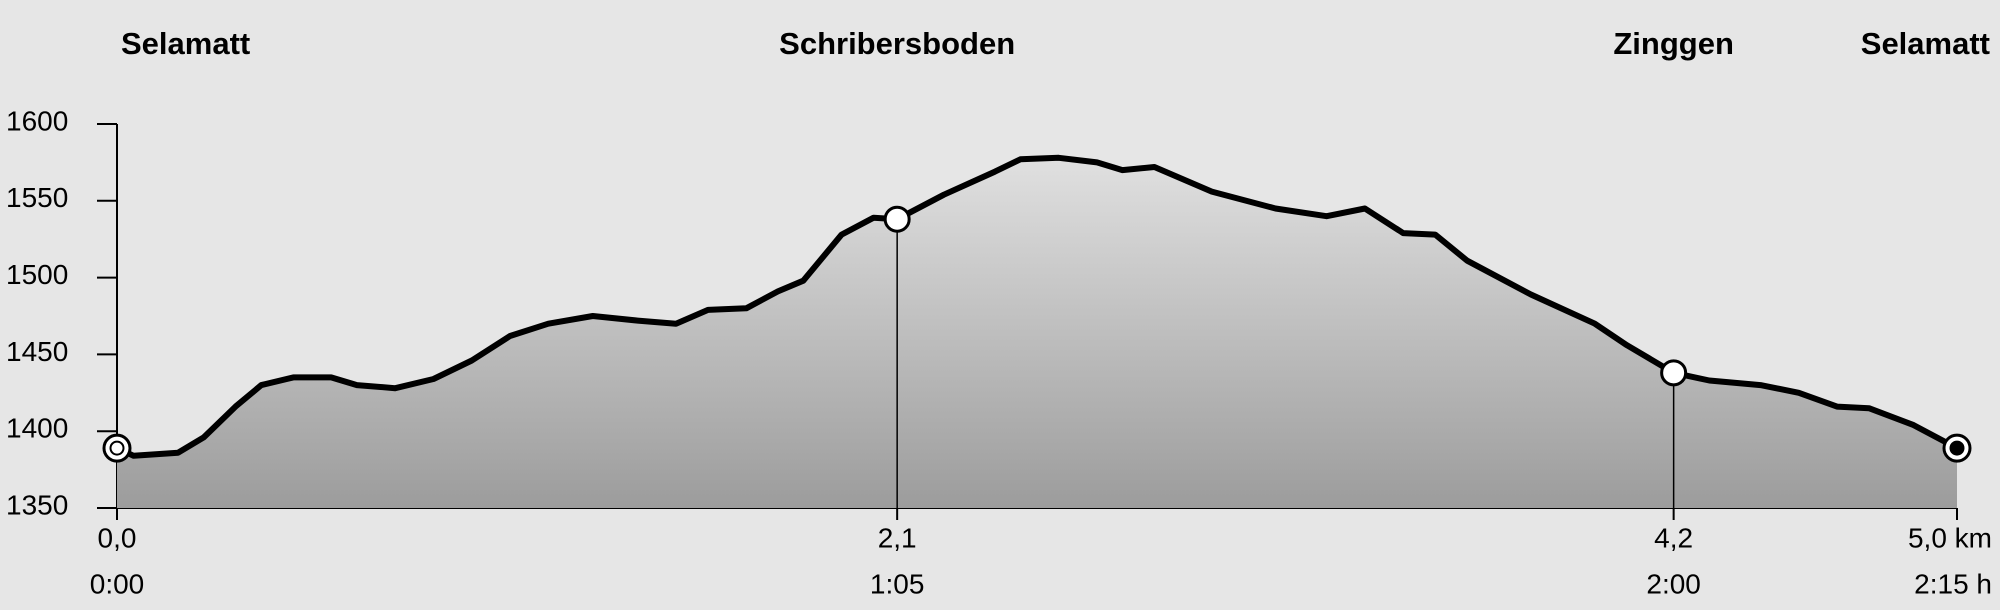 The width and height of the screenshot is (2000, 610). Describe the element at coordinates (37, 351) in the screenshot. I see `y-tick-label: 1450` at that location.